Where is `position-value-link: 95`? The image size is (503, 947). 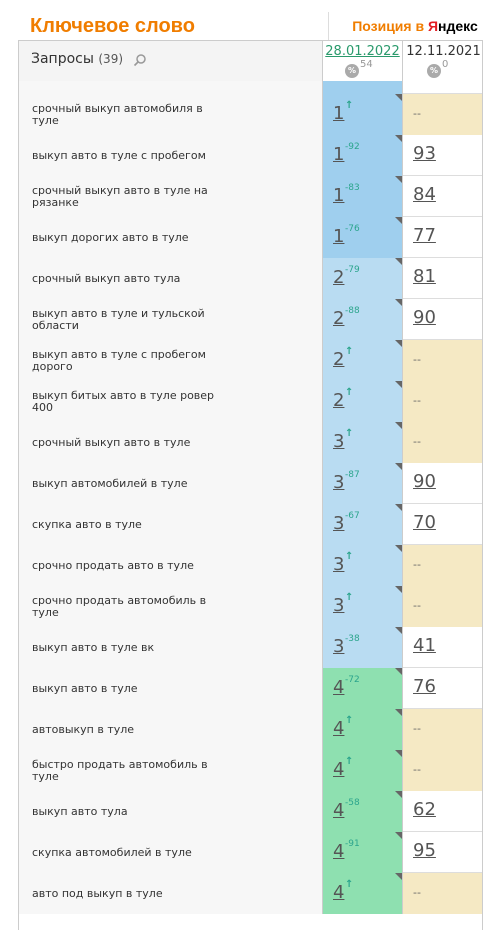
position-value-link: 95 is located at coordinates (424, 850).